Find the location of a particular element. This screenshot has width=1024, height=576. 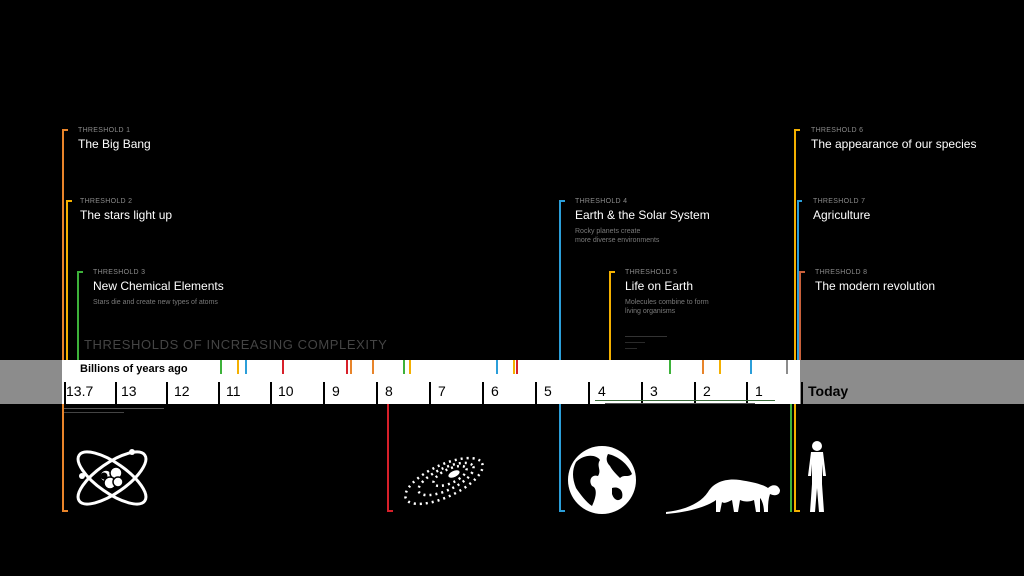

threshold-4-tick is located at coordinates (562, 201).